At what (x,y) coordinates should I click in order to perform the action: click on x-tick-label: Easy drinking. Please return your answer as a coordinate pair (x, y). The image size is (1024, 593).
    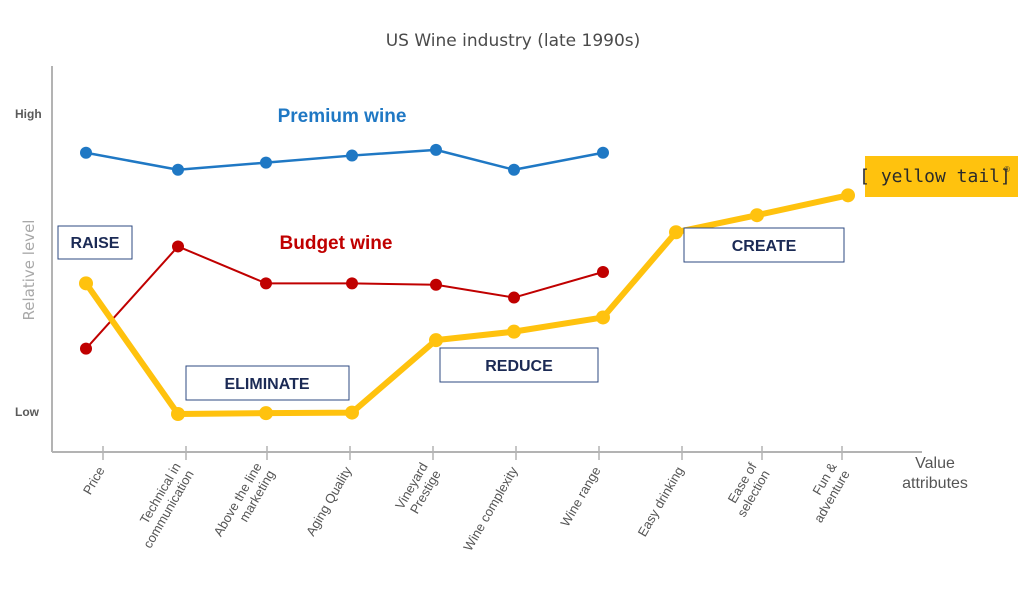
    Looking at the image, I should click on (661, 501).